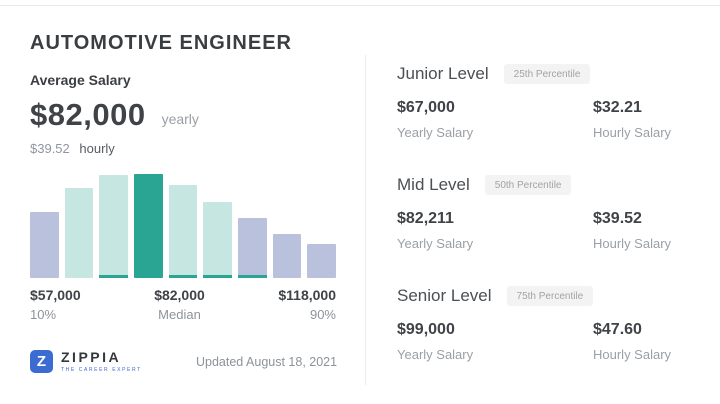 Image resolution: width=720 pixels, height=404 pixels. What do you see at coordinates (185, 148) in the screenshot?
I see `hourly-salary-row: $39.52 hourly` at bounding box center [185, 148].